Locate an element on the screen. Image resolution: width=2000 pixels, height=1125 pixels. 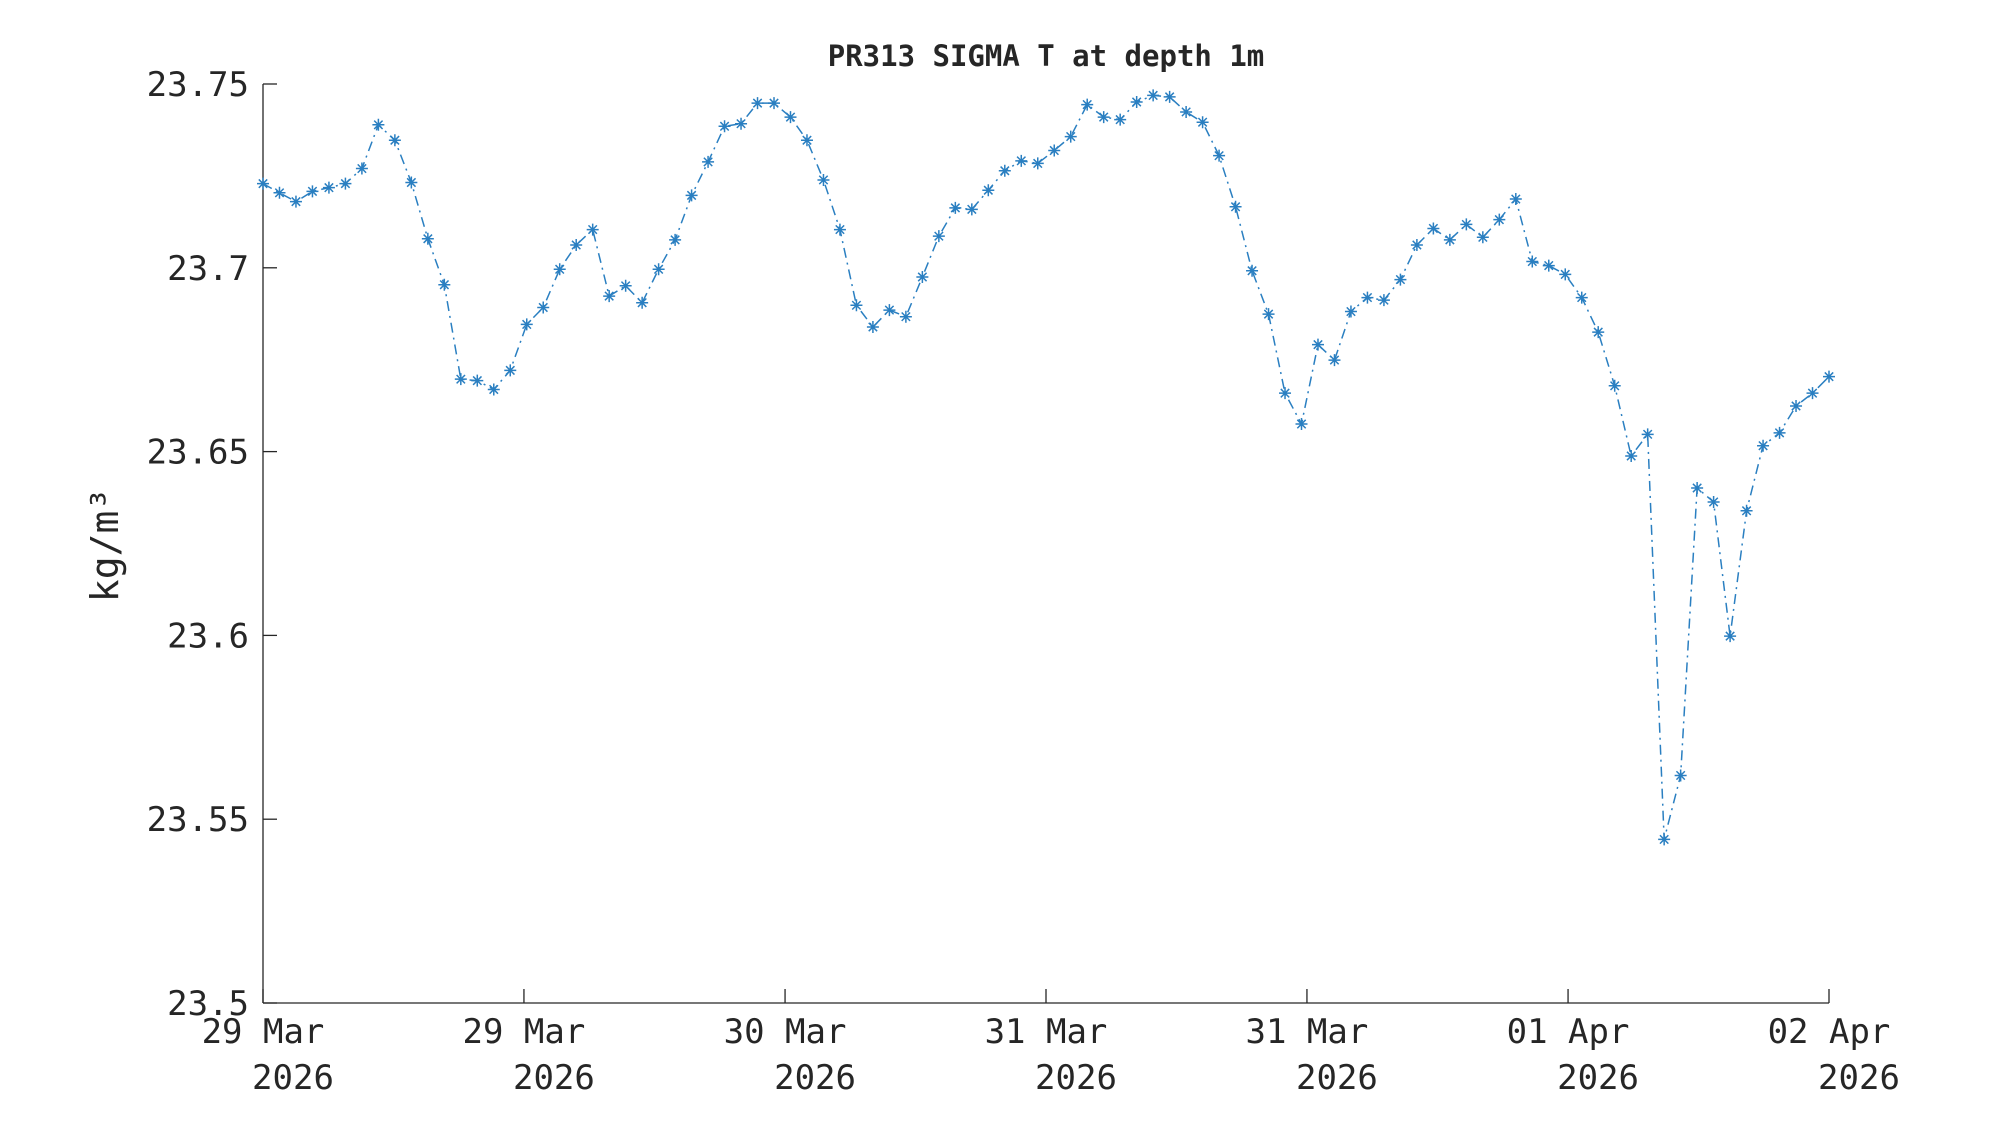
y-tick-label: 23.65 is located at coordinates (198, 453).